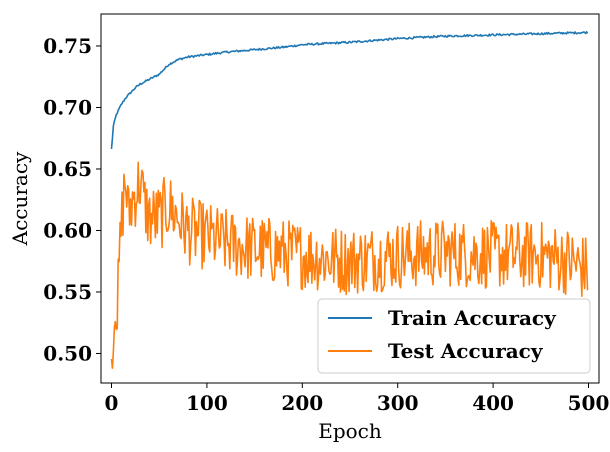  I want to click on x-axis-label: Epoch, so click(350, 431).